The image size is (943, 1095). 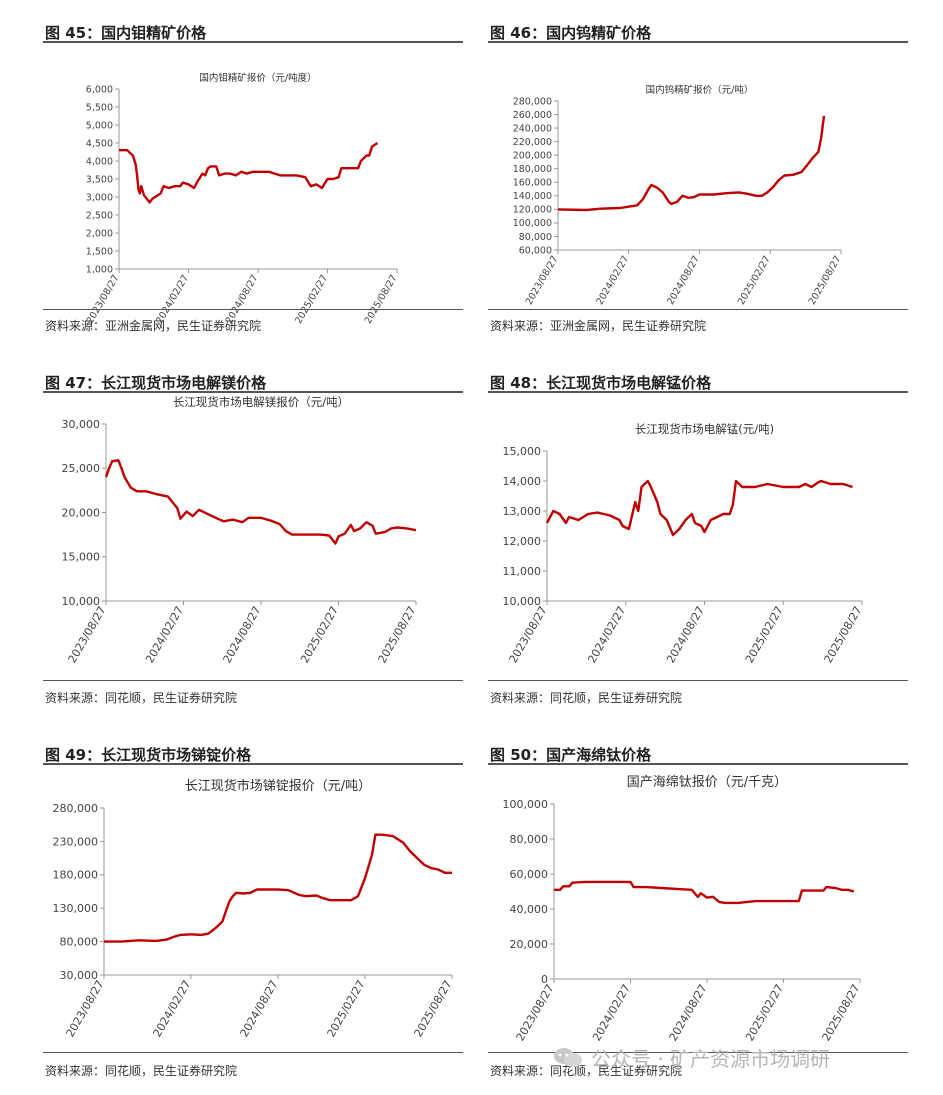 What do you see at coordinates (522, 541) in the screenshot?
I see `y-tick-label: 12,000` at bounding box center [522, 541].